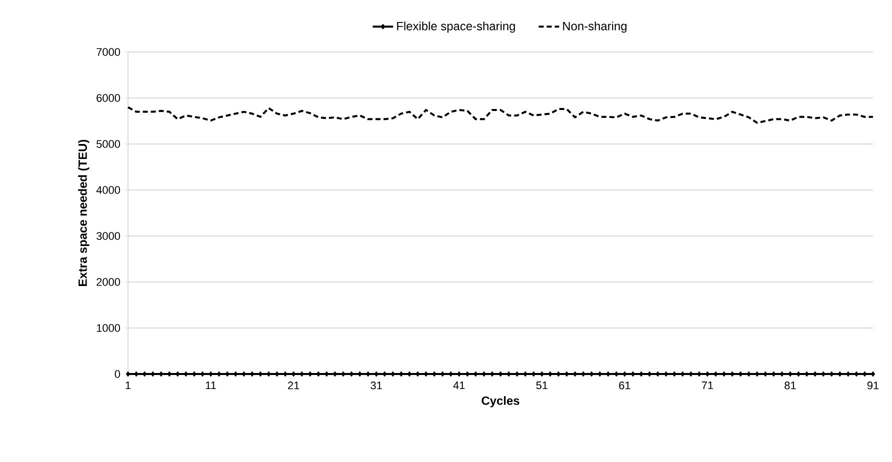 The height and width of the screenshot is (462, 892). I want to click on y-tick-label: 1000, so click(108, 328).